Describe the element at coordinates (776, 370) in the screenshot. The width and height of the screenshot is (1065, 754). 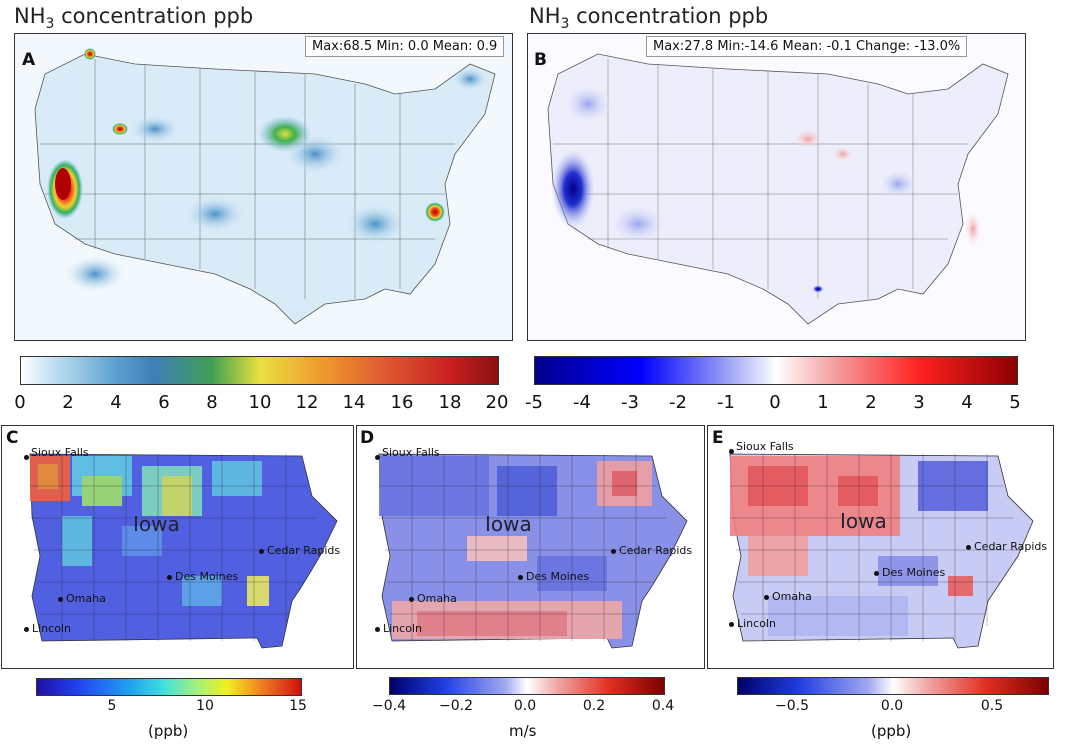
I see `panel-b-colorbar` at that location.